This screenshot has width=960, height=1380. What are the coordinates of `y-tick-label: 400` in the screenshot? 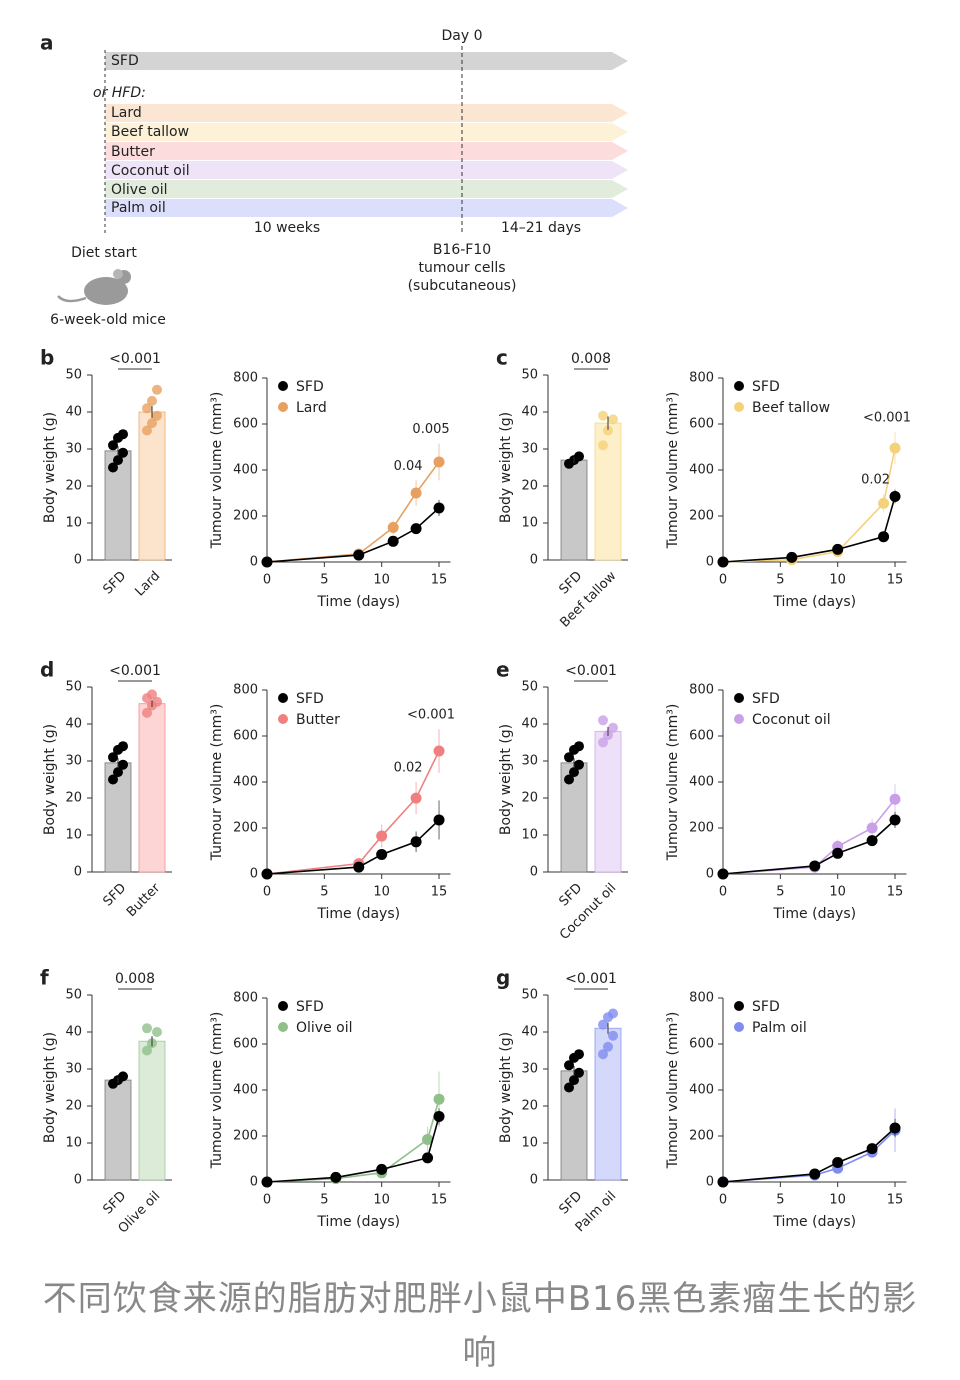 It's located at (701, 470).